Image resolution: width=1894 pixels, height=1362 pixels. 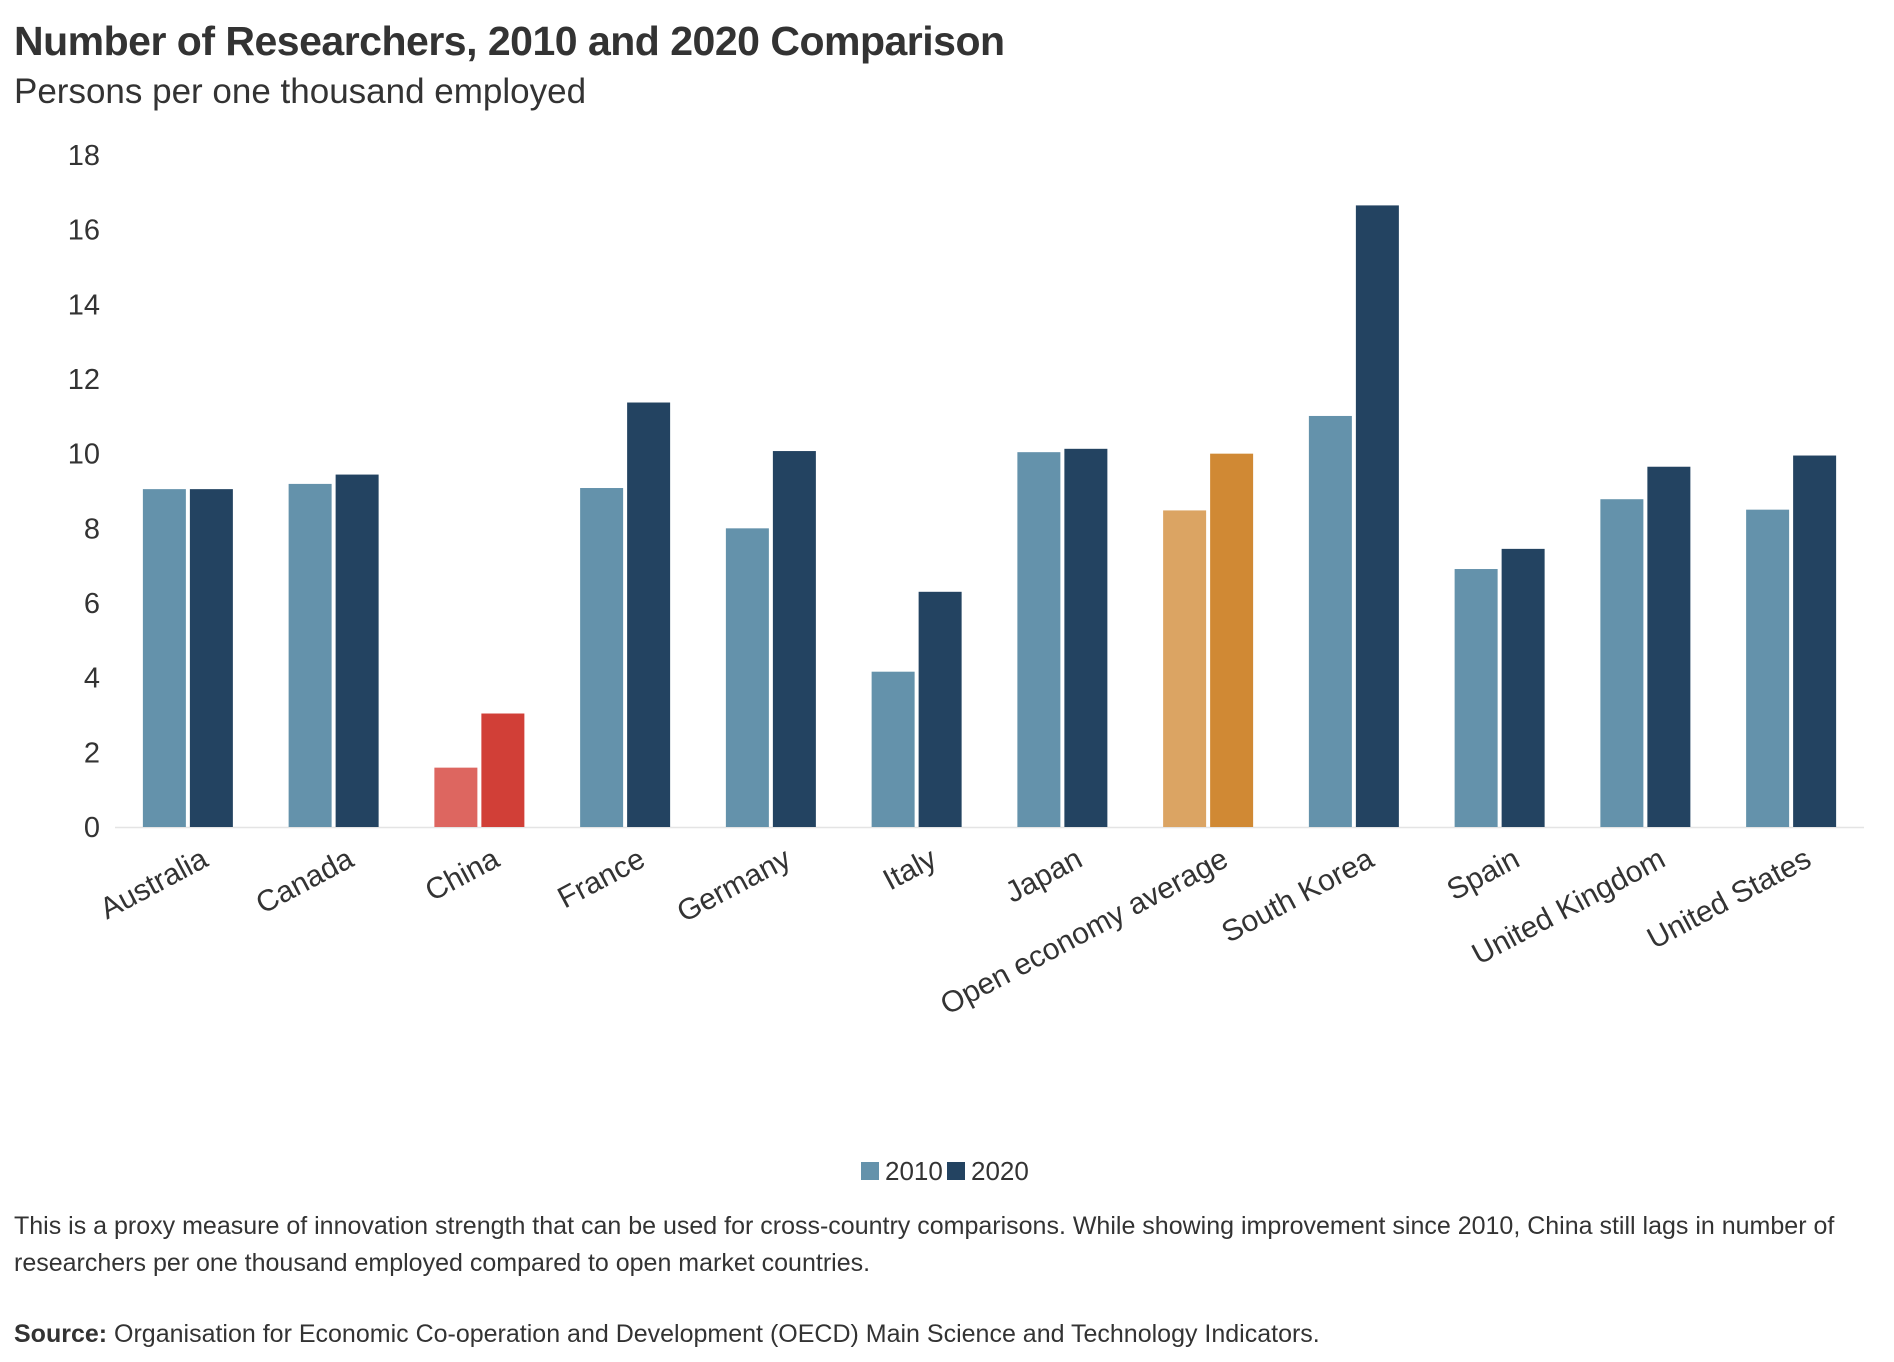 I want to click on bar-2020-japan, so click(x=1086, y=637).